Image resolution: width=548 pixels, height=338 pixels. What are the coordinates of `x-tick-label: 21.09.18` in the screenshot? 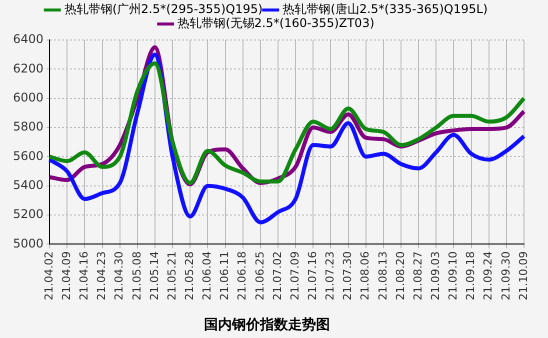 It's located at (471, 275).